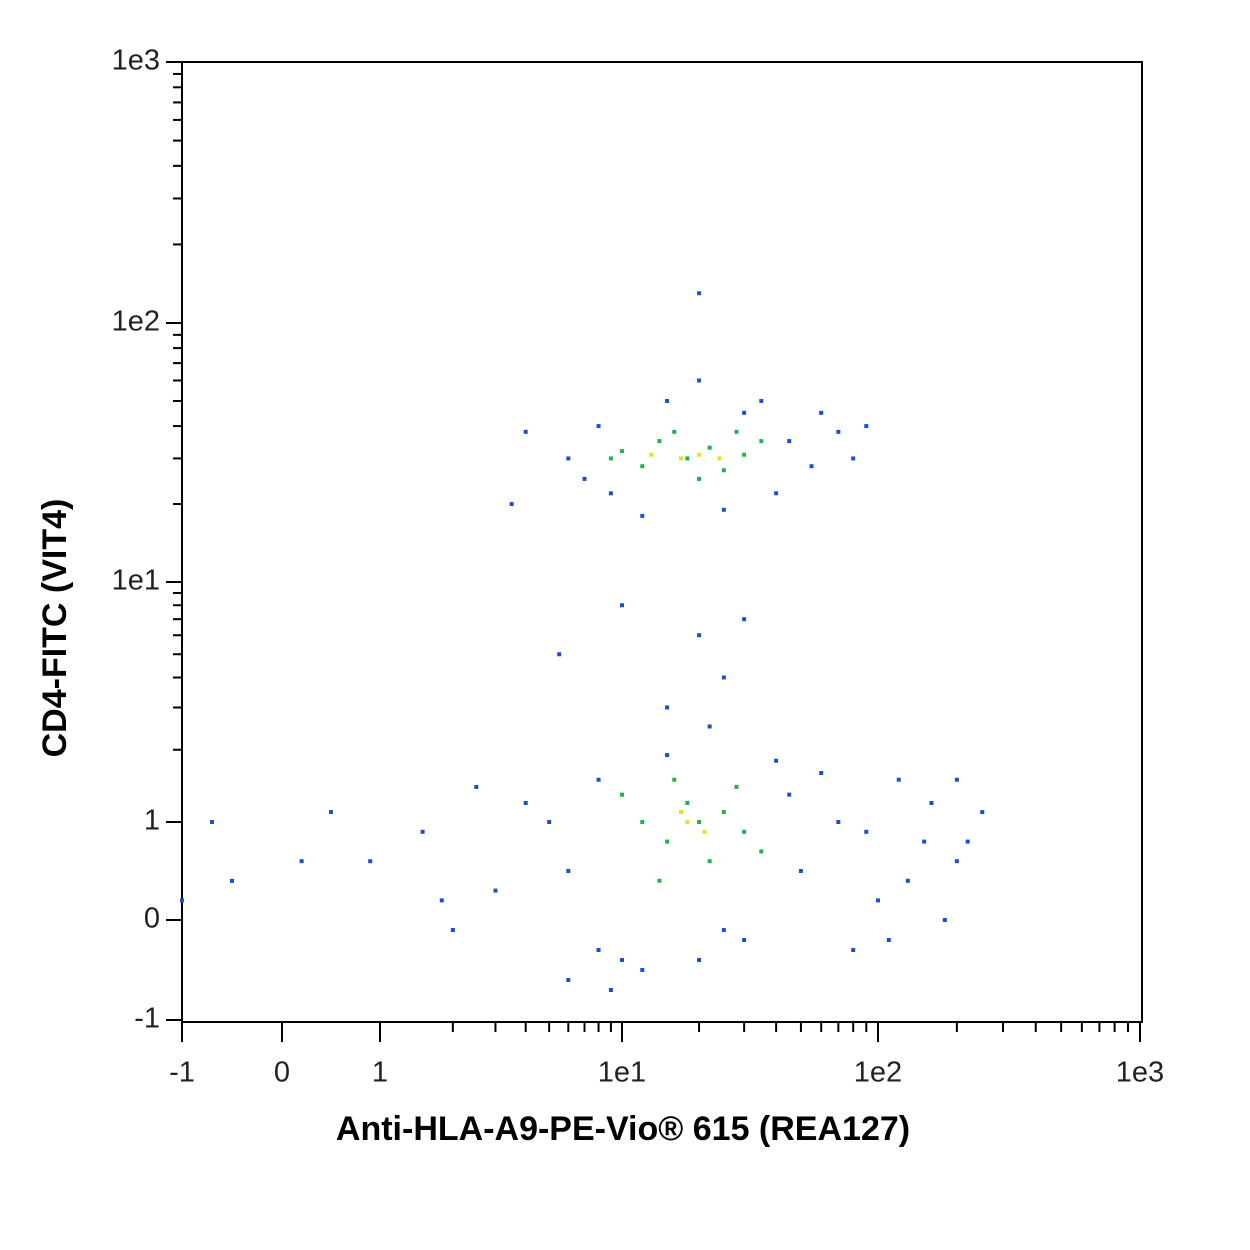 This screenshot has height=1250, width=1250. What do you see at coordinates (622, 1073) in the screenshot?
I see `x-tick-label: 1e1` at bounding box center [622, 1073].